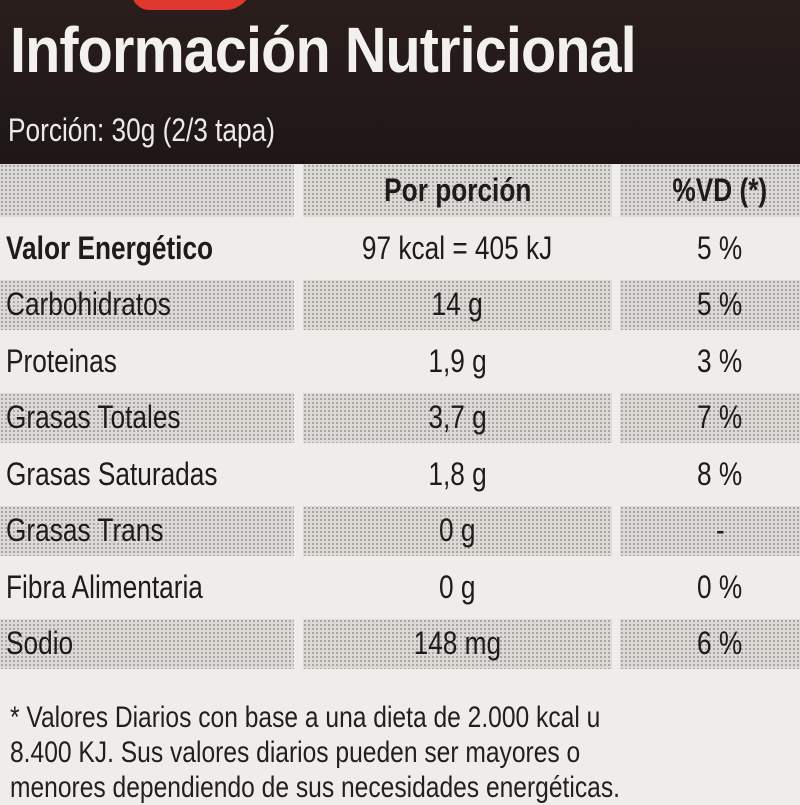  I want to click on table-row: Grasas Saturadas 1,8 g 8 %, so click(400, 474).